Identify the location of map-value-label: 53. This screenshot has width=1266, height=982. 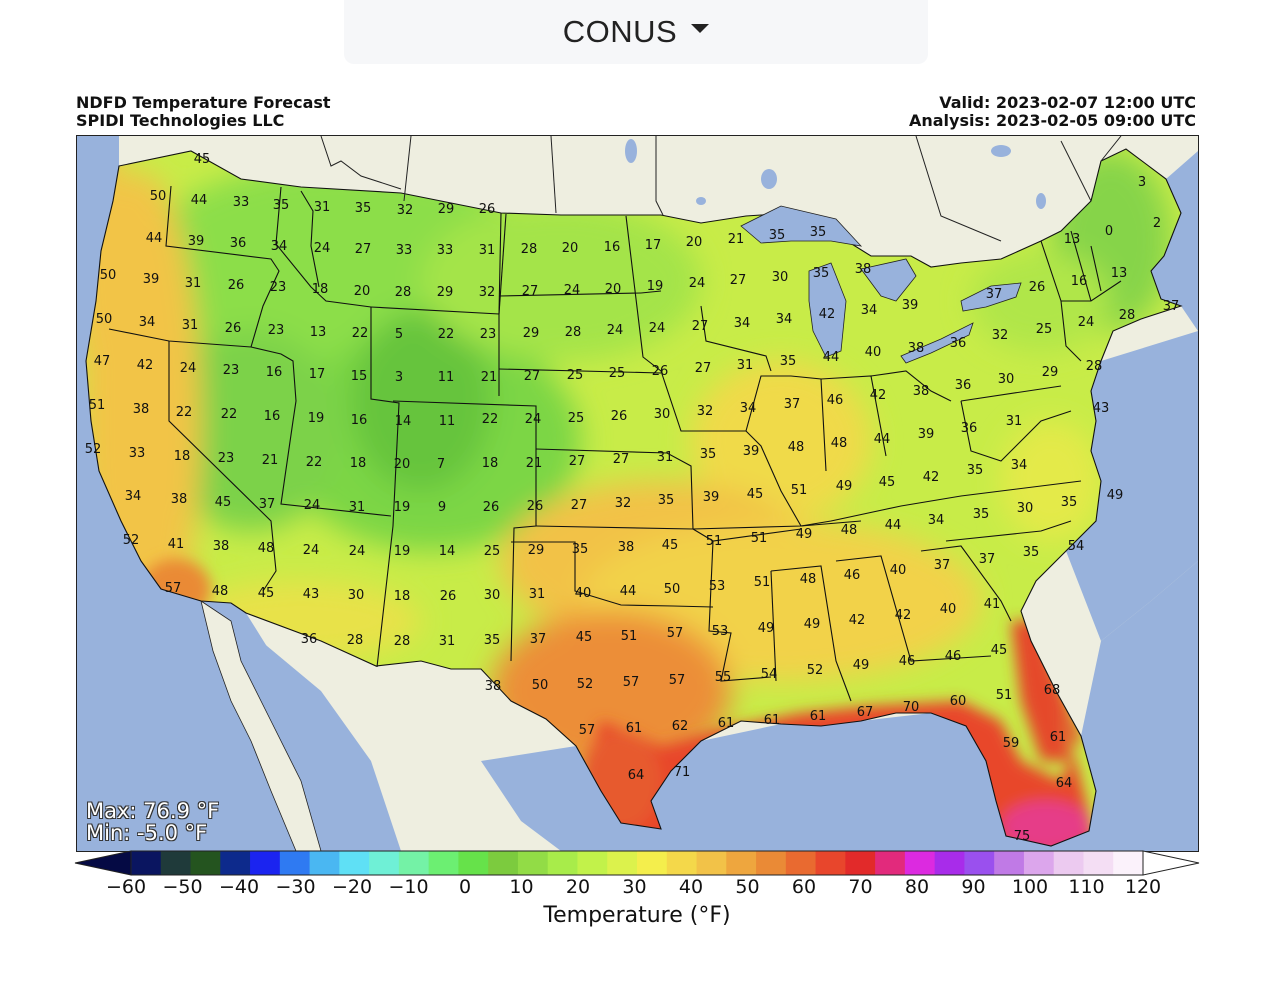
(720, 631).